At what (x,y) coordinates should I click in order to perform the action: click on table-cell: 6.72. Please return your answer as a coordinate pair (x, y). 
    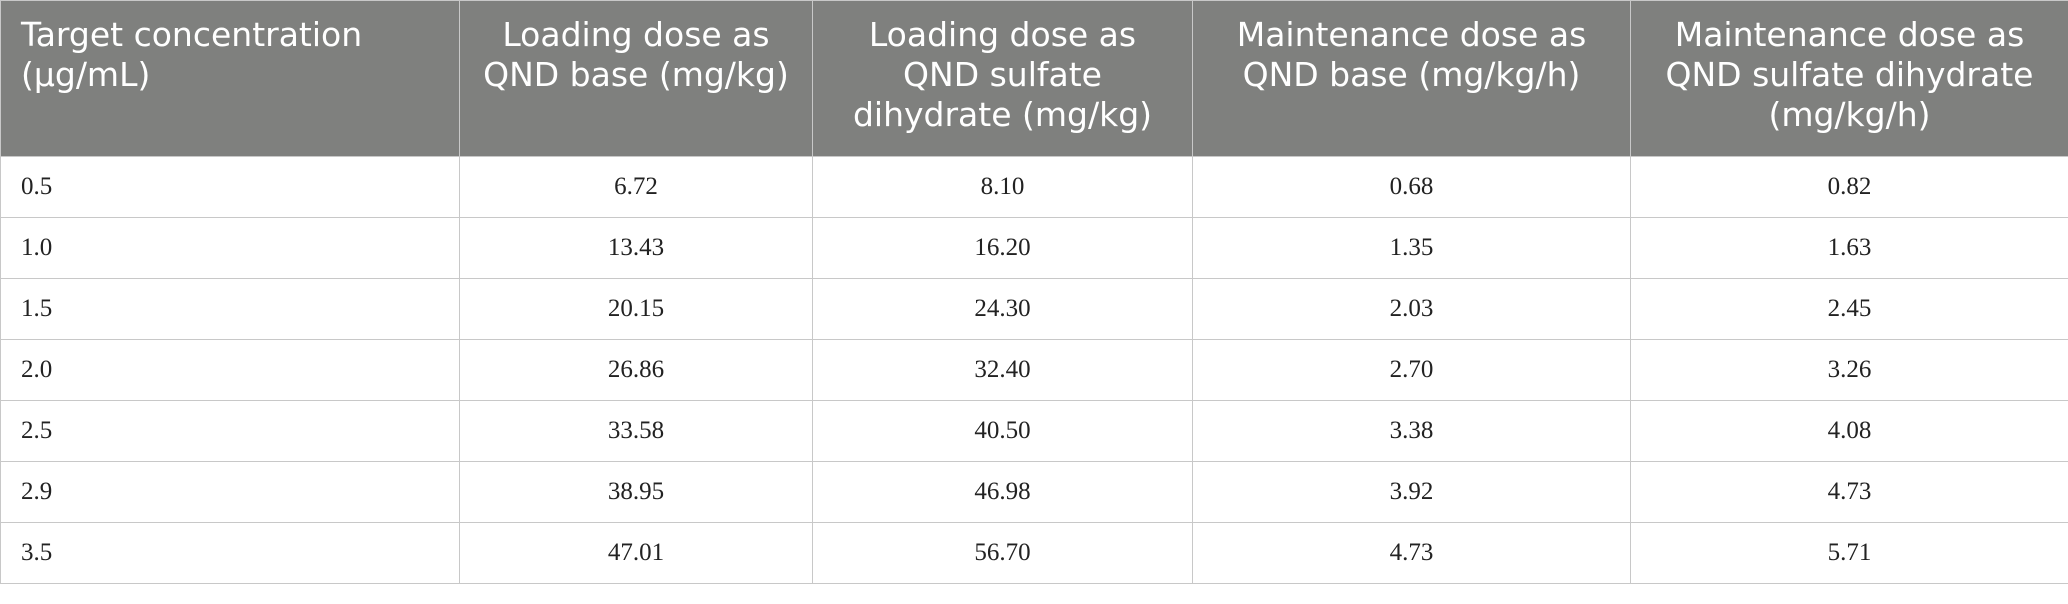
    Looking at the image, I should click on (636, 187).